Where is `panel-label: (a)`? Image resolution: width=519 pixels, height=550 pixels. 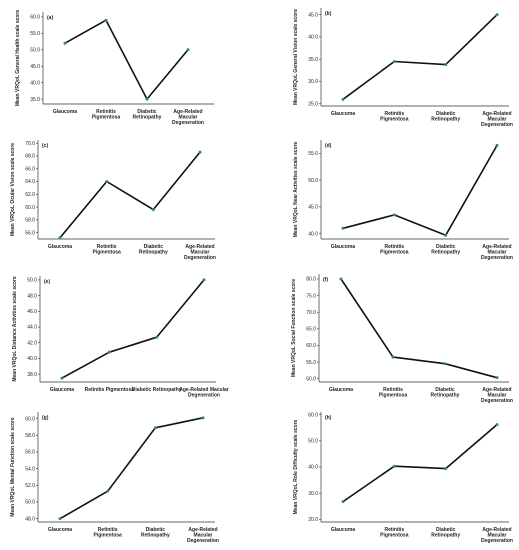
panel-label: (a) is located at coordinates (50, 18).